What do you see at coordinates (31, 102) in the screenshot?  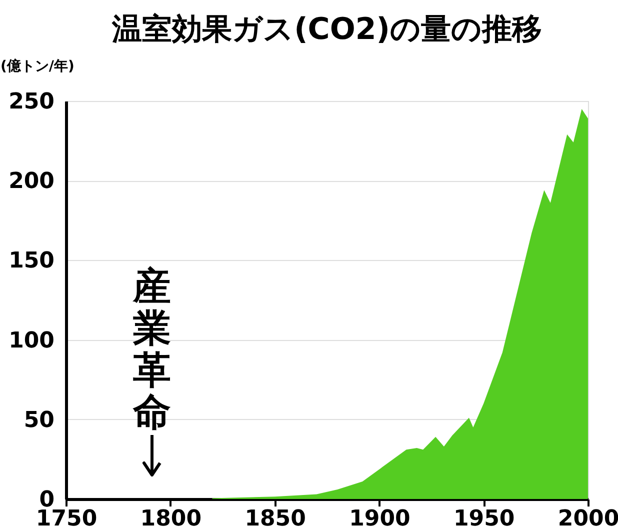 I see `y-tick-label: 250` at bounding box center [31, 102].